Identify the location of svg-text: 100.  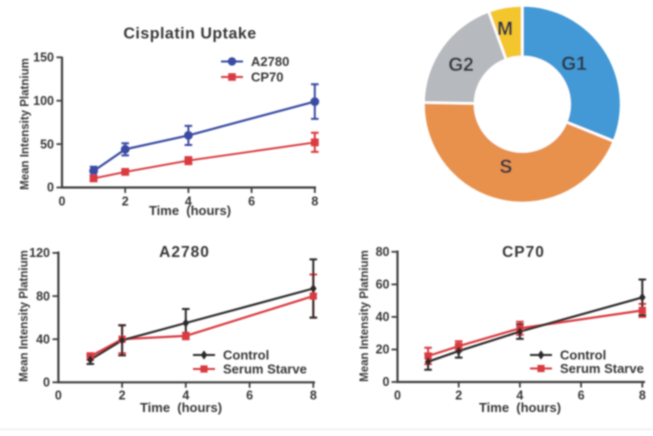
(43, 101).